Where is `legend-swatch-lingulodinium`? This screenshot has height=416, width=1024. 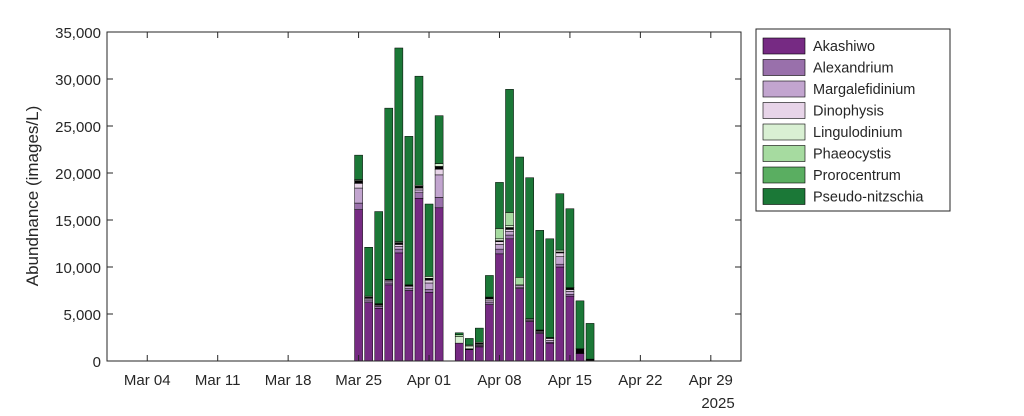
legend-swatch-lingulodinium is located at coordinates (784, 132).